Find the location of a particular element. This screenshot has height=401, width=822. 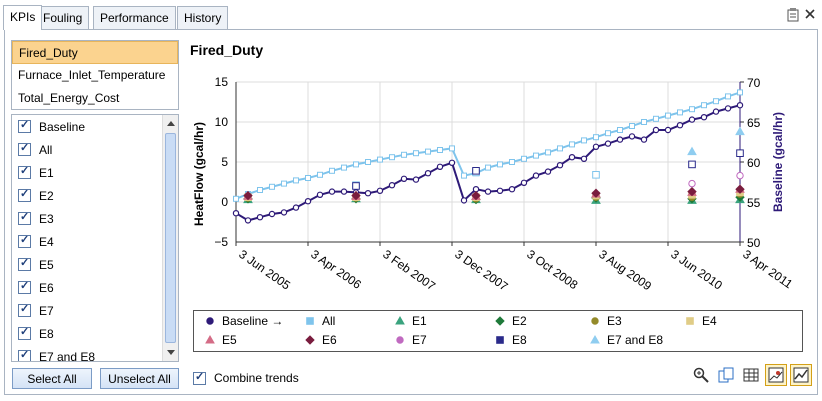

legend-item-e7-and-e8: E7 and E8 is located at coordinates (626, 340).